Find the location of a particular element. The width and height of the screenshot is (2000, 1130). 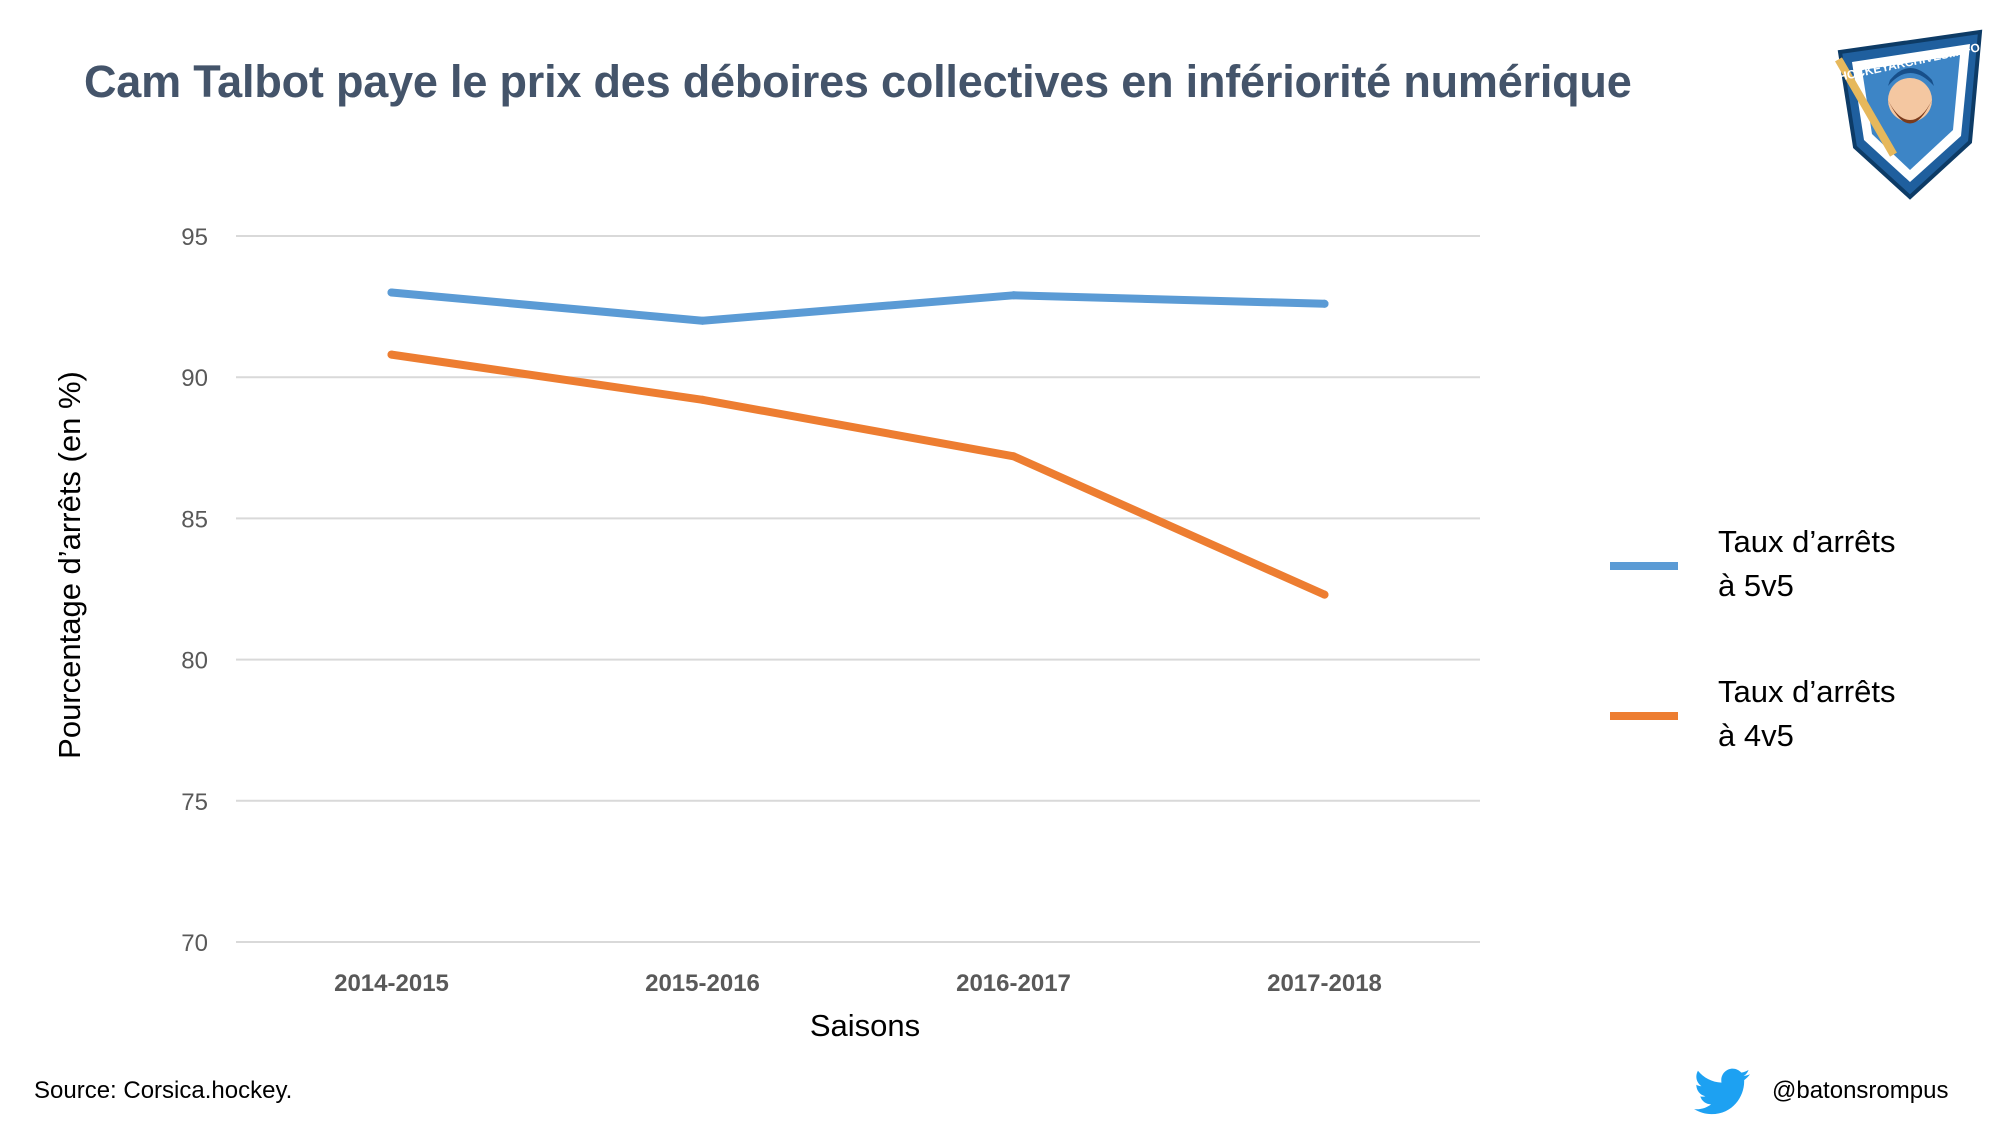

y-tick-label: 80 is located at coordinates (194, 661).